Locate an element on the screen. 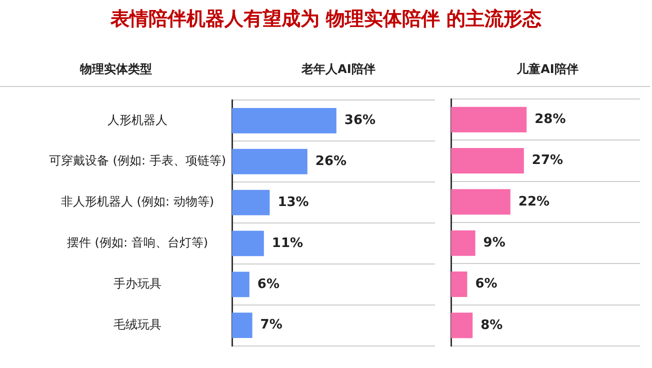 This screenshot has height=368, width=652. y-tick-label: 可穿戴设备 (例如: 手表、项链等) is located at coordinates (137, 161).